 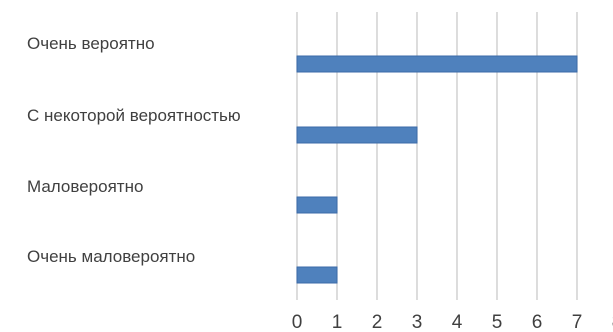 I want to click on x-tick-label-8: 8, so click(x=612, y=322).